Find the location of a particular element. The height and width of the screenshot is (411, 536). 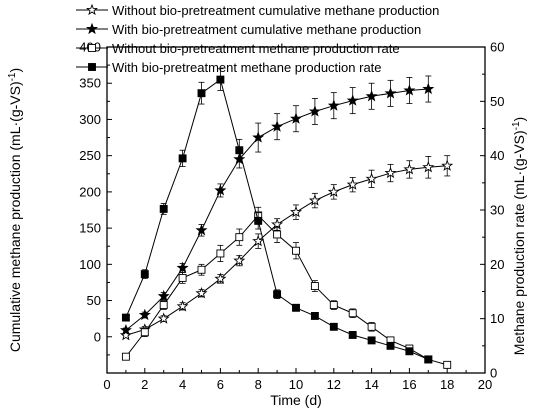

x-tick-label: 10 is located at coordinates (296, 384).